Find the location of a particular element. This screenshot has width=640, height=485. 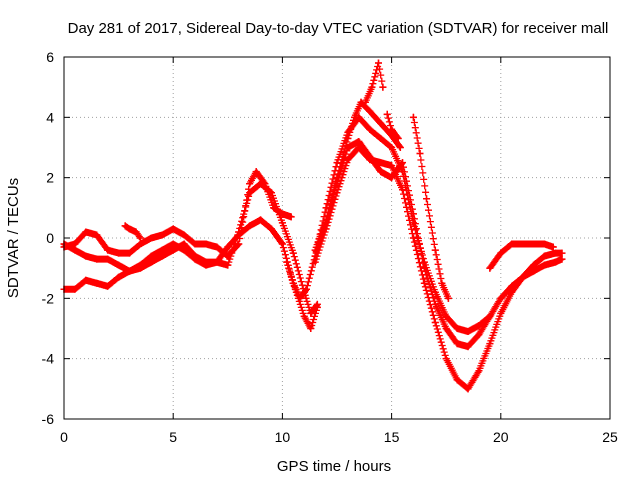

series-markers is located at coordinates (190, 248).